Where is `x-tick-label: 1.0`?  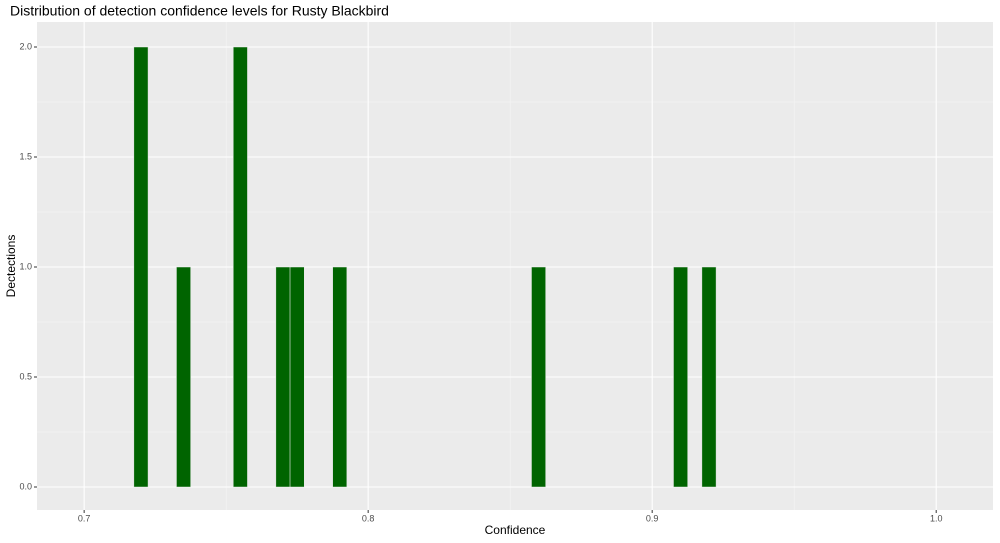 x-tick-label: 1.0 is located at coordinates (936, 518).